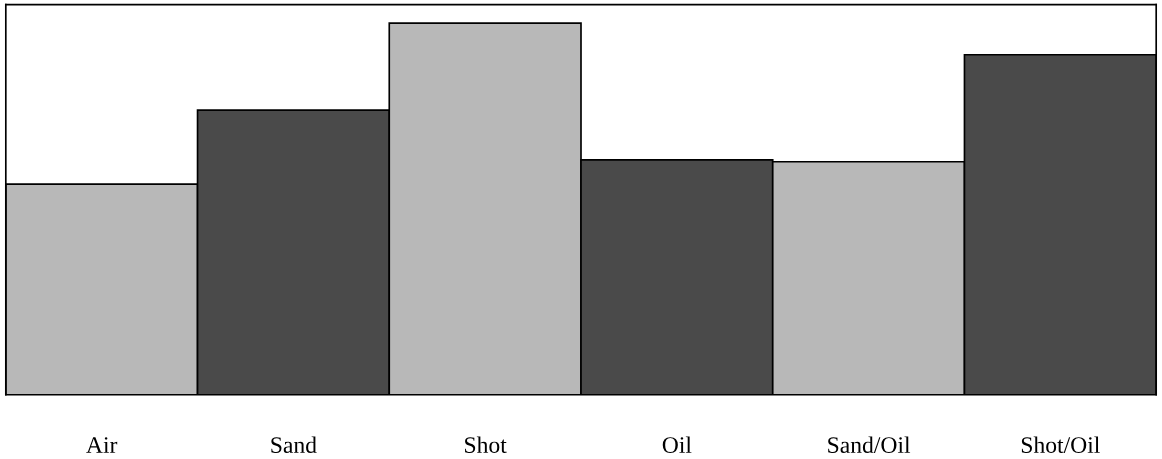 Image resolution: width=1162 pixels, height=459 pixels. Describe the element at coordinates (102, 445) in the screenshot. I see `x-tick-label: Air` at that location.